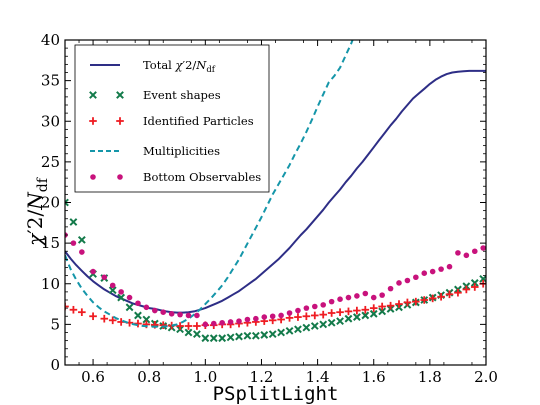 This screenshot has height=405, width=540. I want to click on x-tick-label: 1.4, so click(318, 377).